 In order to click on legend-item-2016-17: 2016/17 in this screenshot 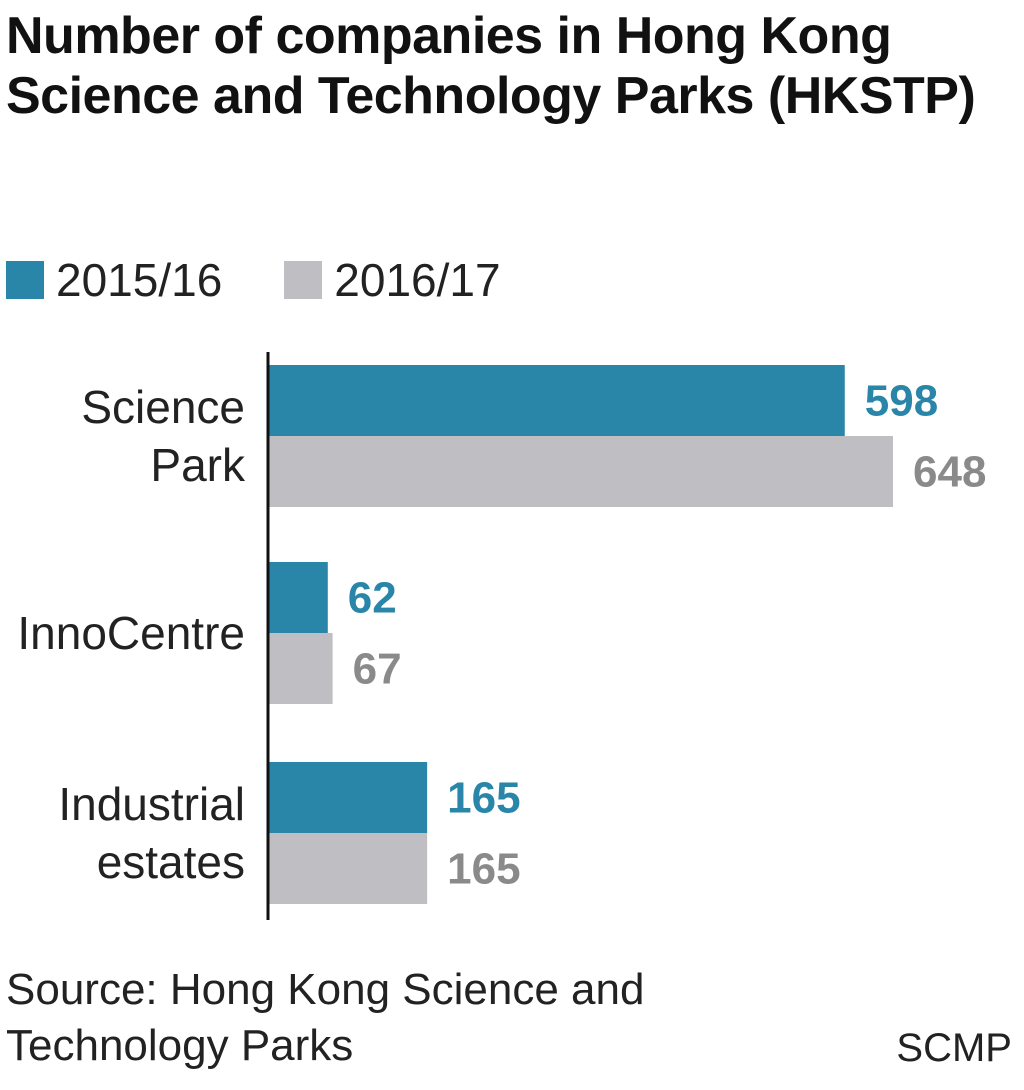, I will do `click(392, 280)`.